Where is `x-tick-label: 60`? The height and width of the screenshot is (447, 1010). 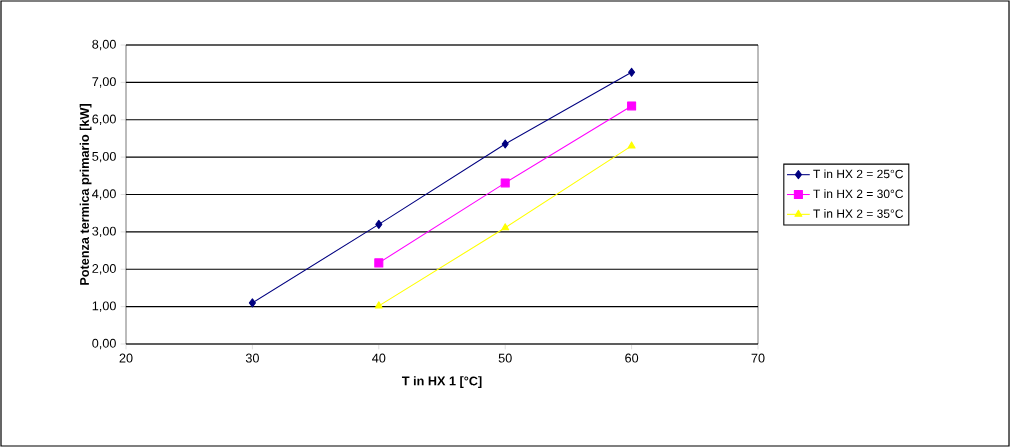
x-tick-label: 60 is located at coordinates (632, 358).